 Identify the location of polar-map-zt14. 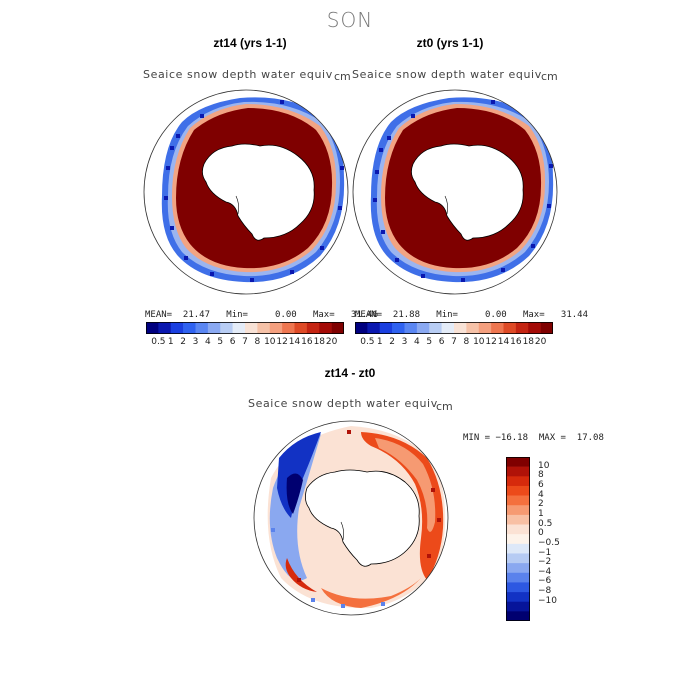
(246, 192).